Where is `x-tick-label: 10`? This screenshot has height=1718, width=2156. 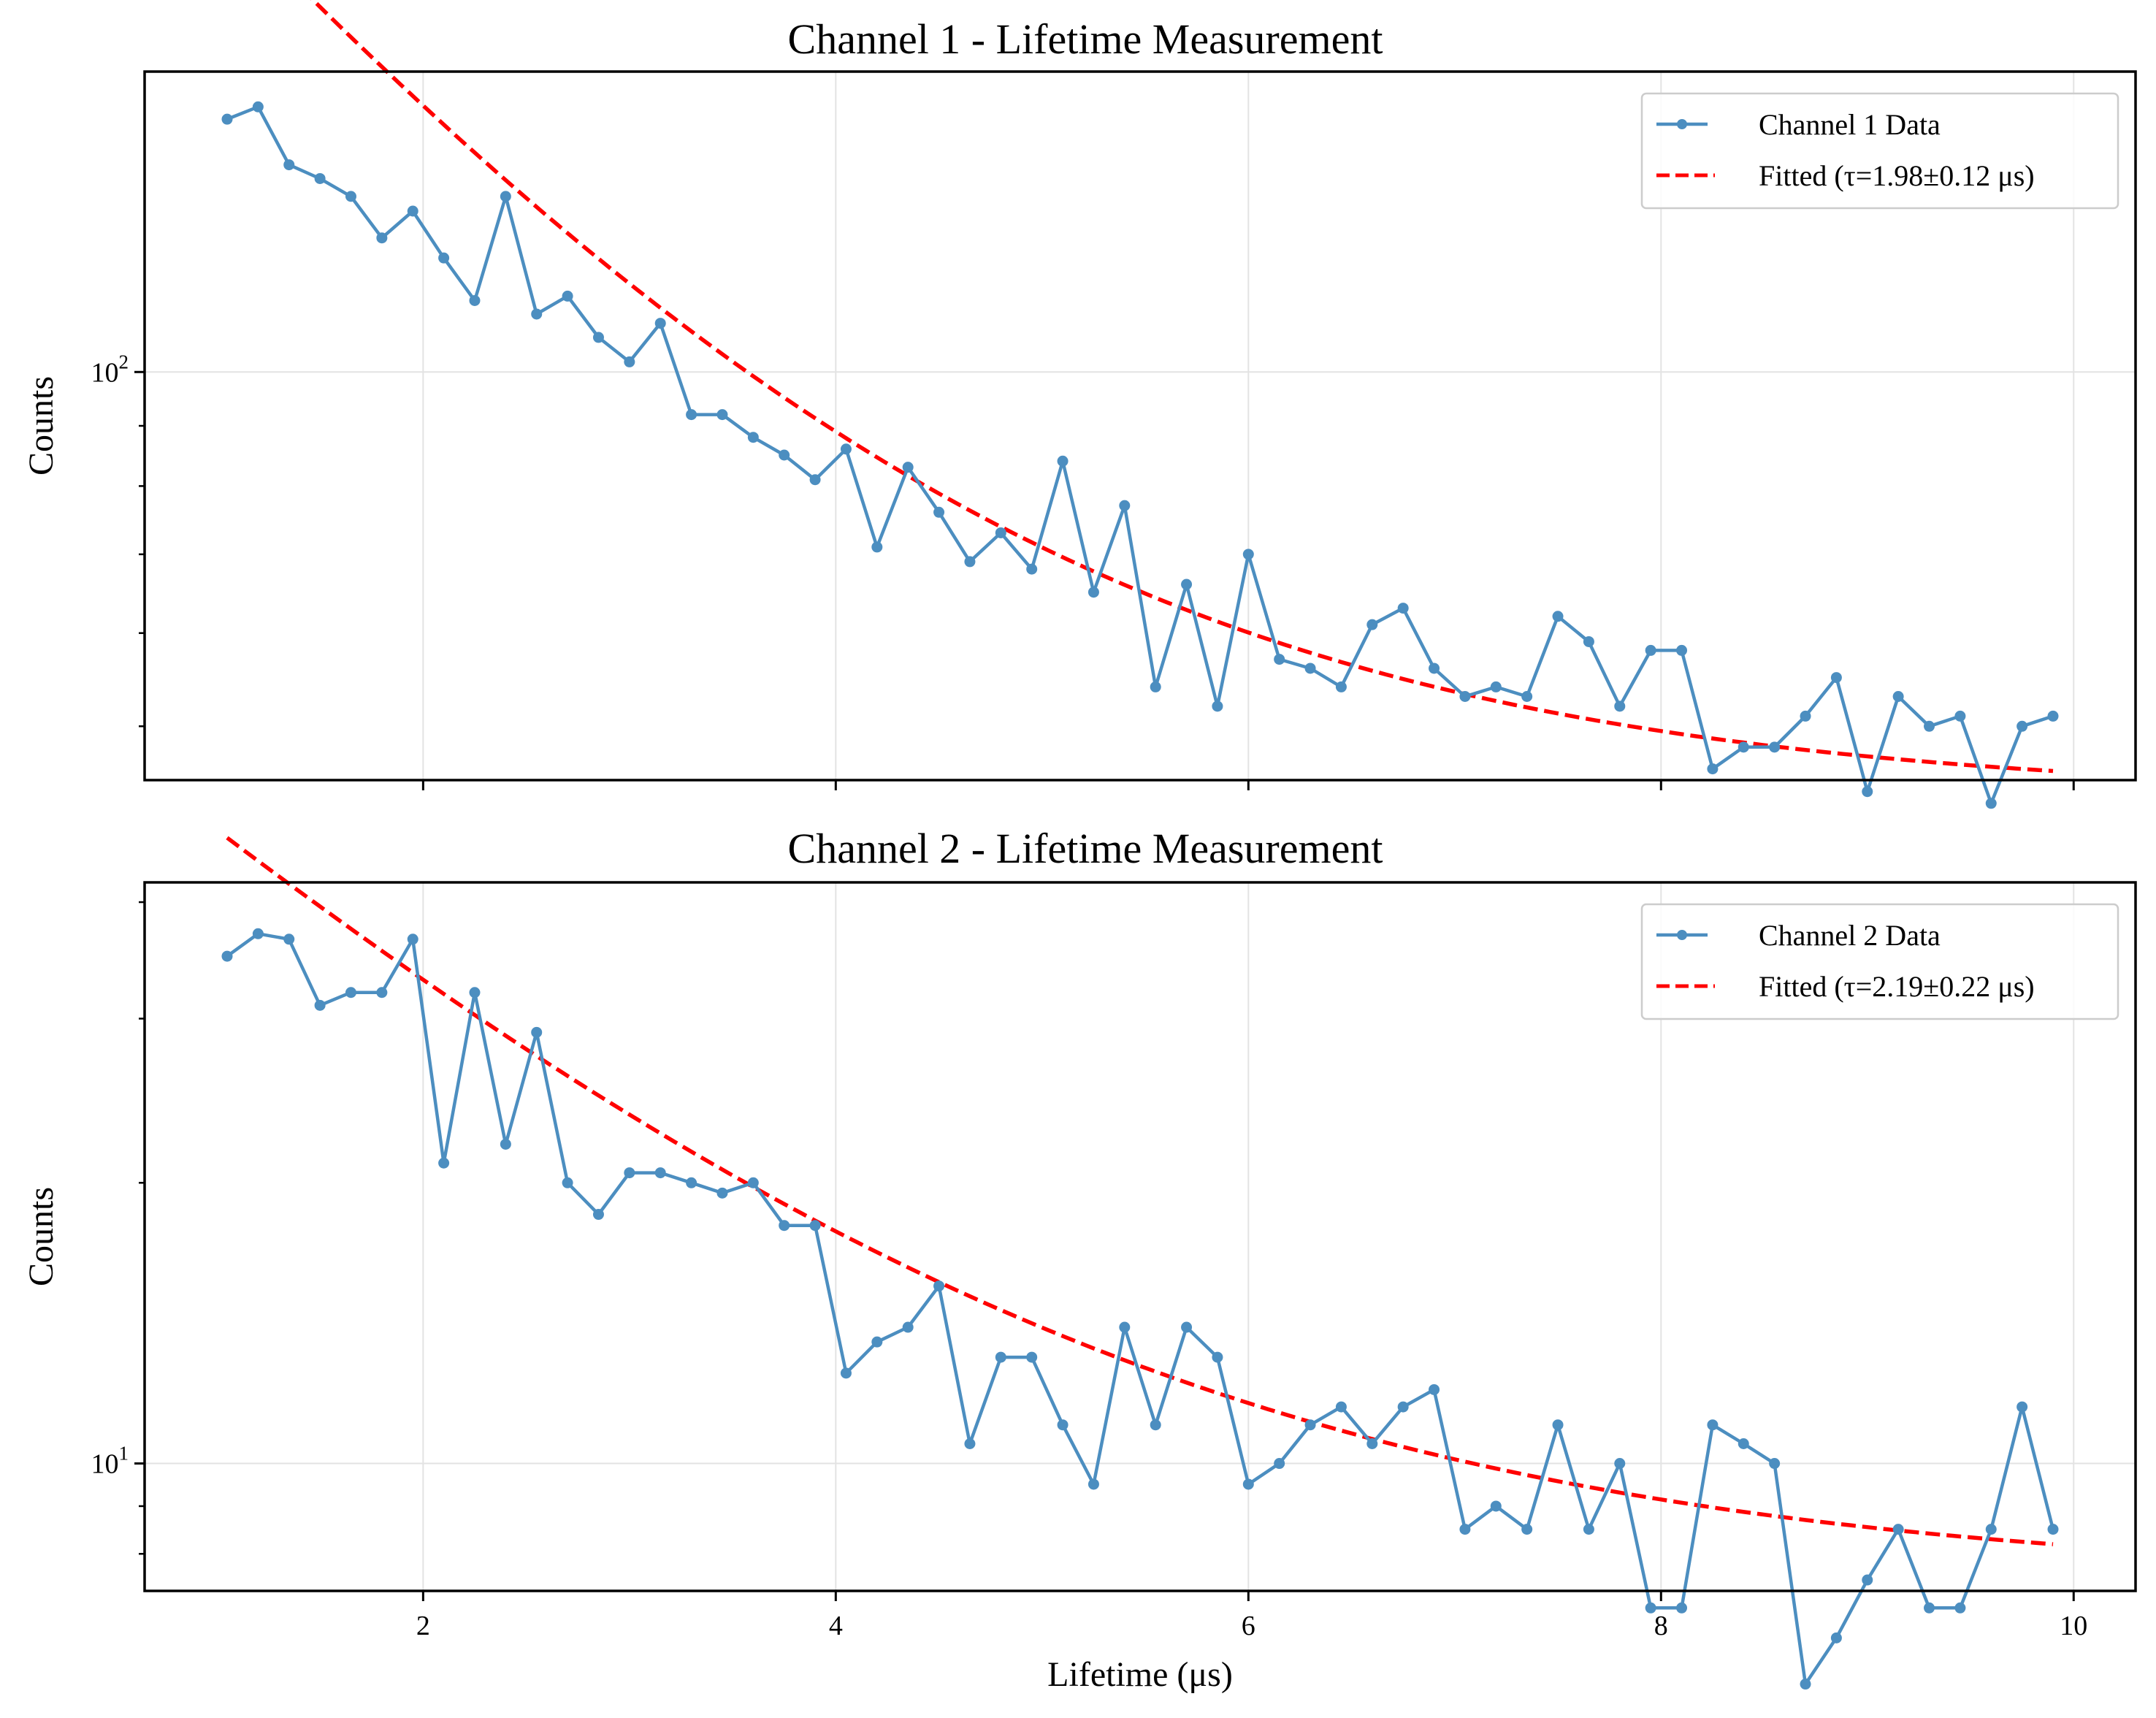
x-tick-label: 10 is located at coordinates (2074, 1626).